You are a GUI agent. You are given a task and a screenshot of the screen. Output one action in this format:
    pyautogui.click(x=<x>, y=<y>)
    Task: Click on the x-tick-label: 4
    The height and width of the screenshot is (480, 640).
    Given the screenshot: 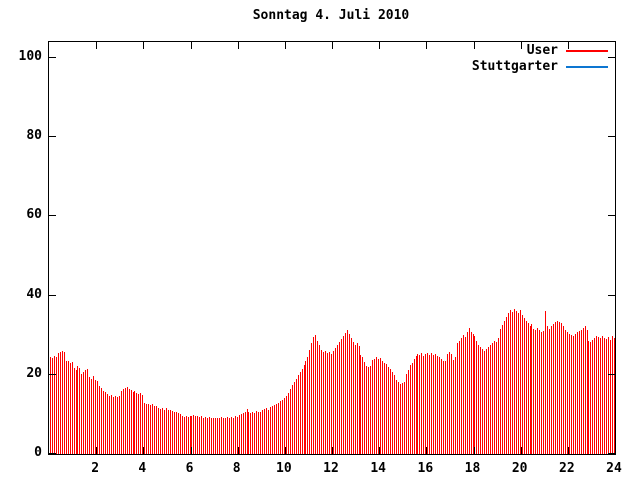 What is the action you would take?
    pyautogui.click(x=142, y=468)
    